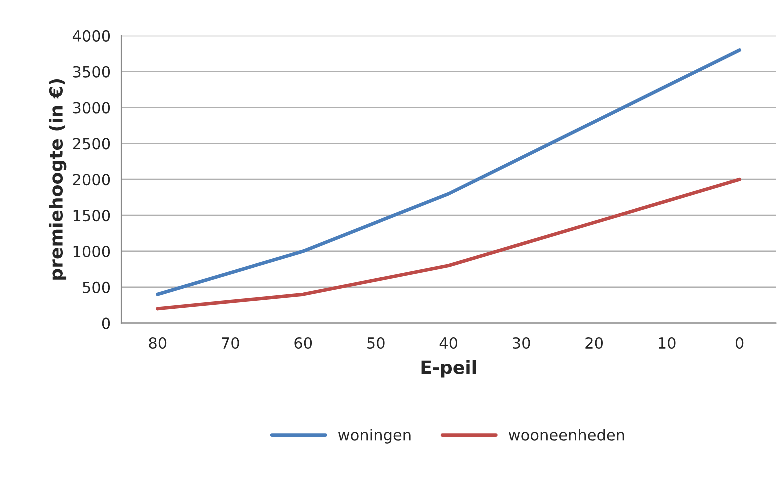 This screenshot has height=479, width=784. Describe the element at coordinates (106, 324) in the screenshot. I see `y-tick-label: 0` at that location.